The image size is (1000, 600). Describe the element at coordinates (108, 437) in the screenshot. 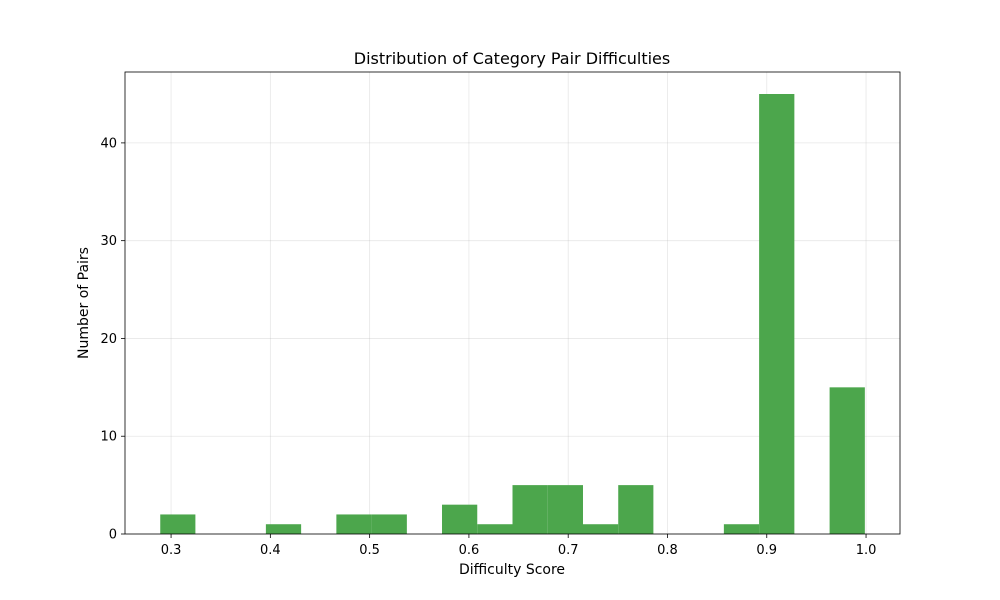

I see `y-tick-label: 10` at that location.